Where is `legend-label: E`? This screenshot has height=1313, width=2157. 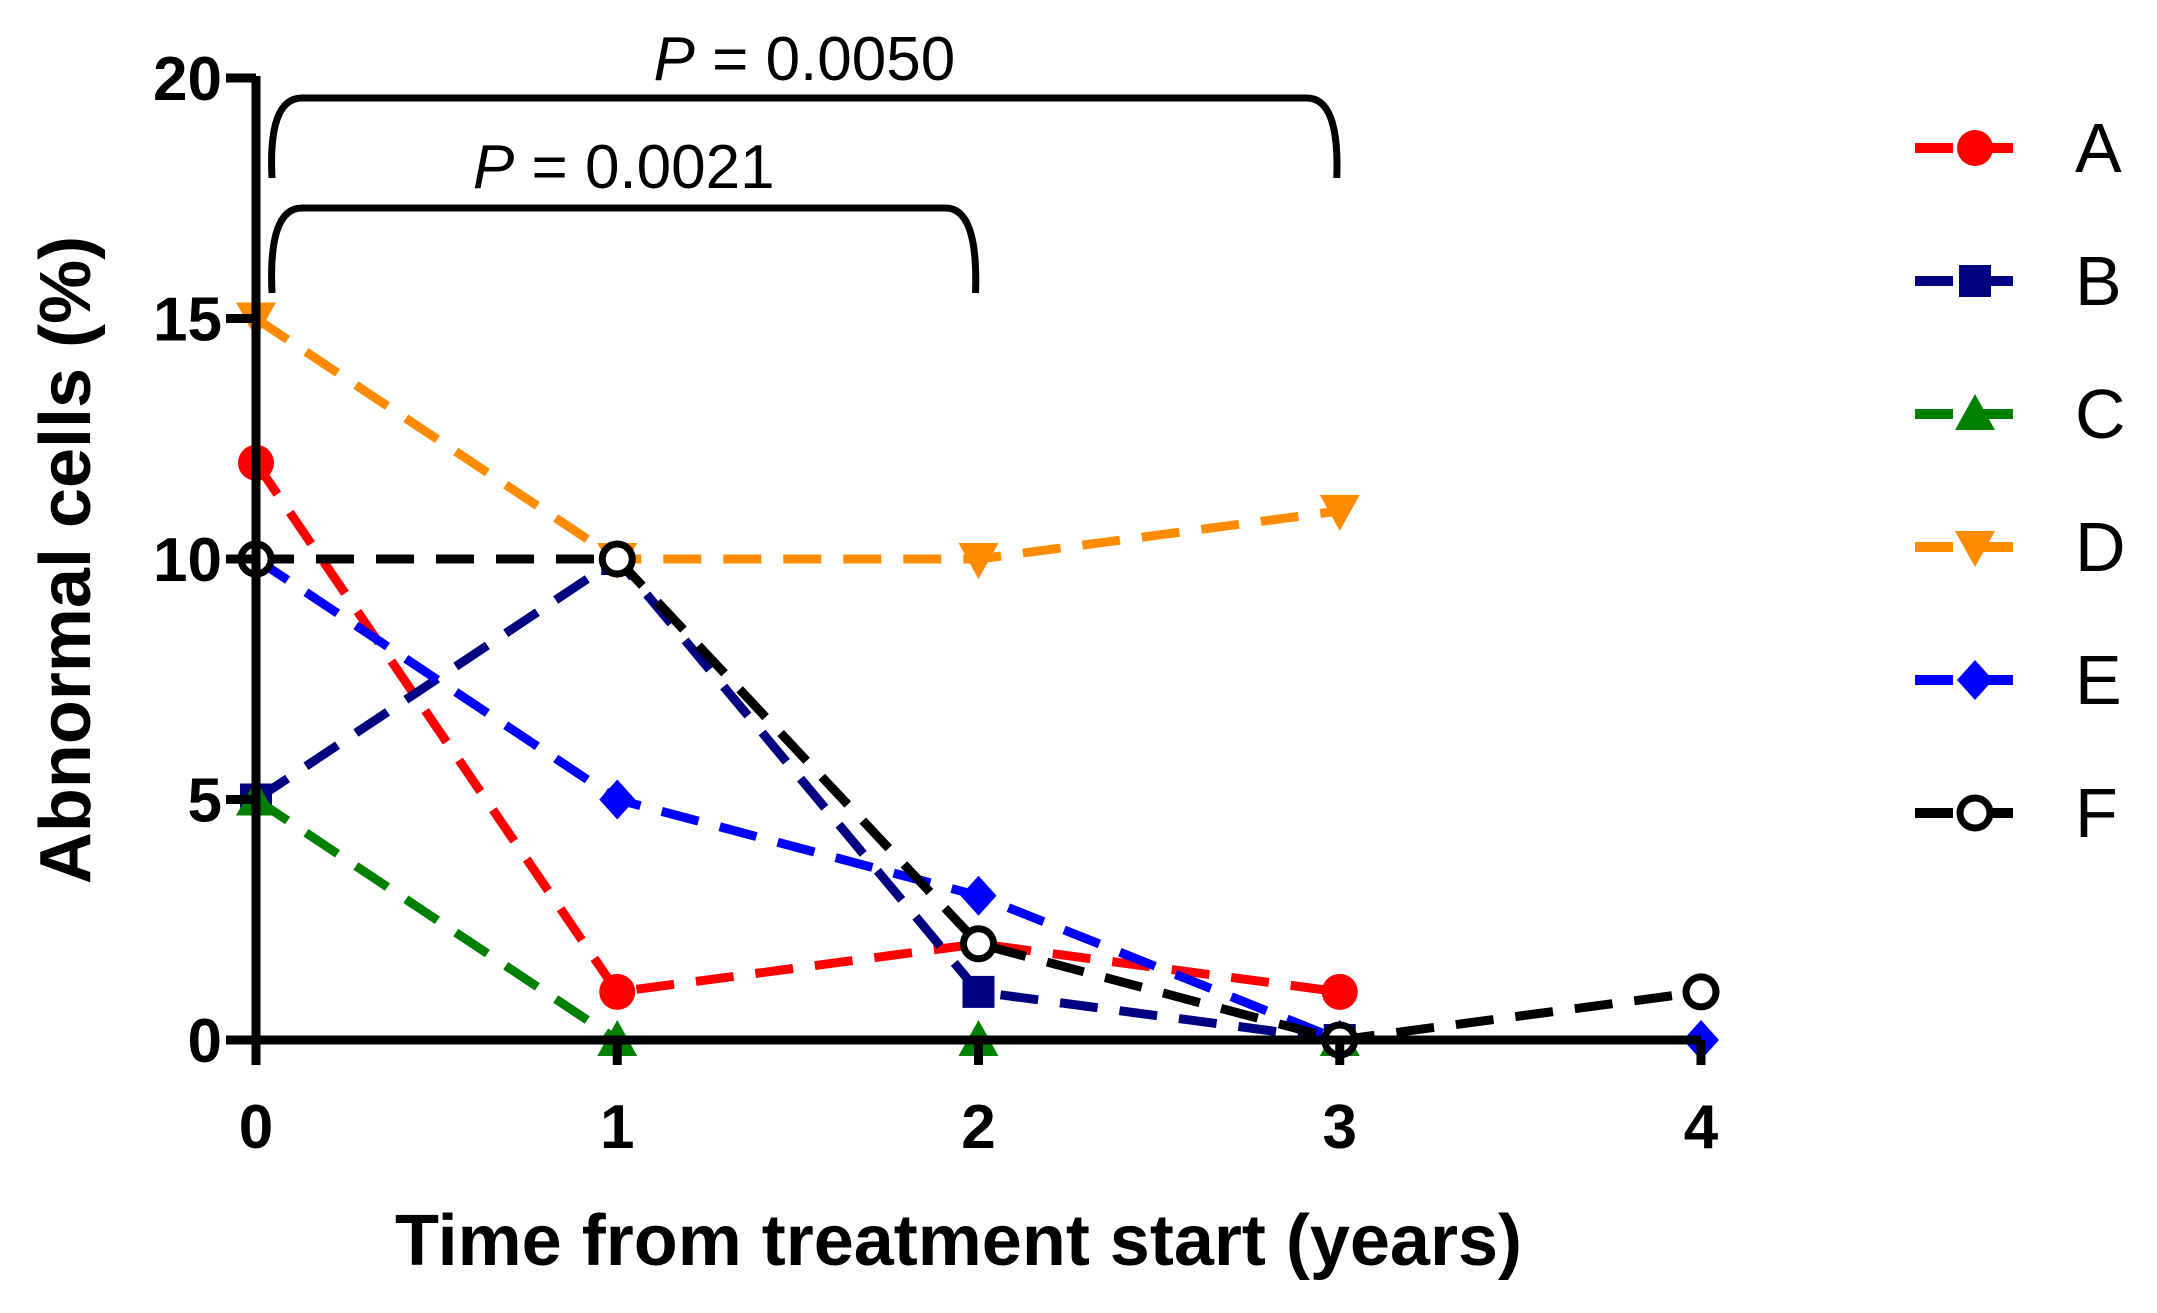 legend-label: E is located at coordinates (2098, 680).